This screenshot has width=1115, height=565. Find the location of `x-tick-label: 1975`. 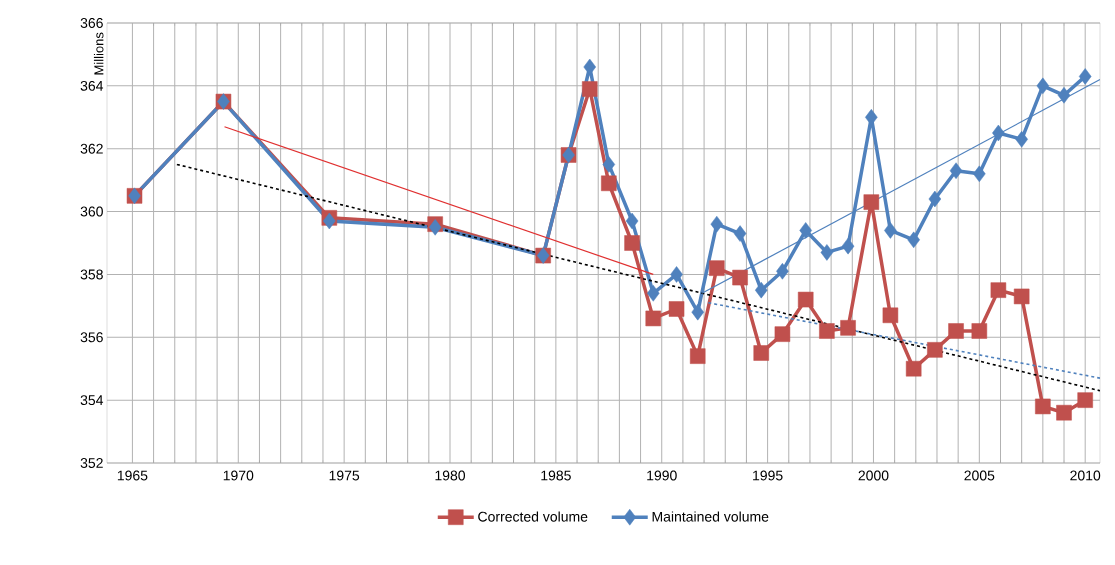

x-tick-label: 1975 is located at coordinates (344, 475).